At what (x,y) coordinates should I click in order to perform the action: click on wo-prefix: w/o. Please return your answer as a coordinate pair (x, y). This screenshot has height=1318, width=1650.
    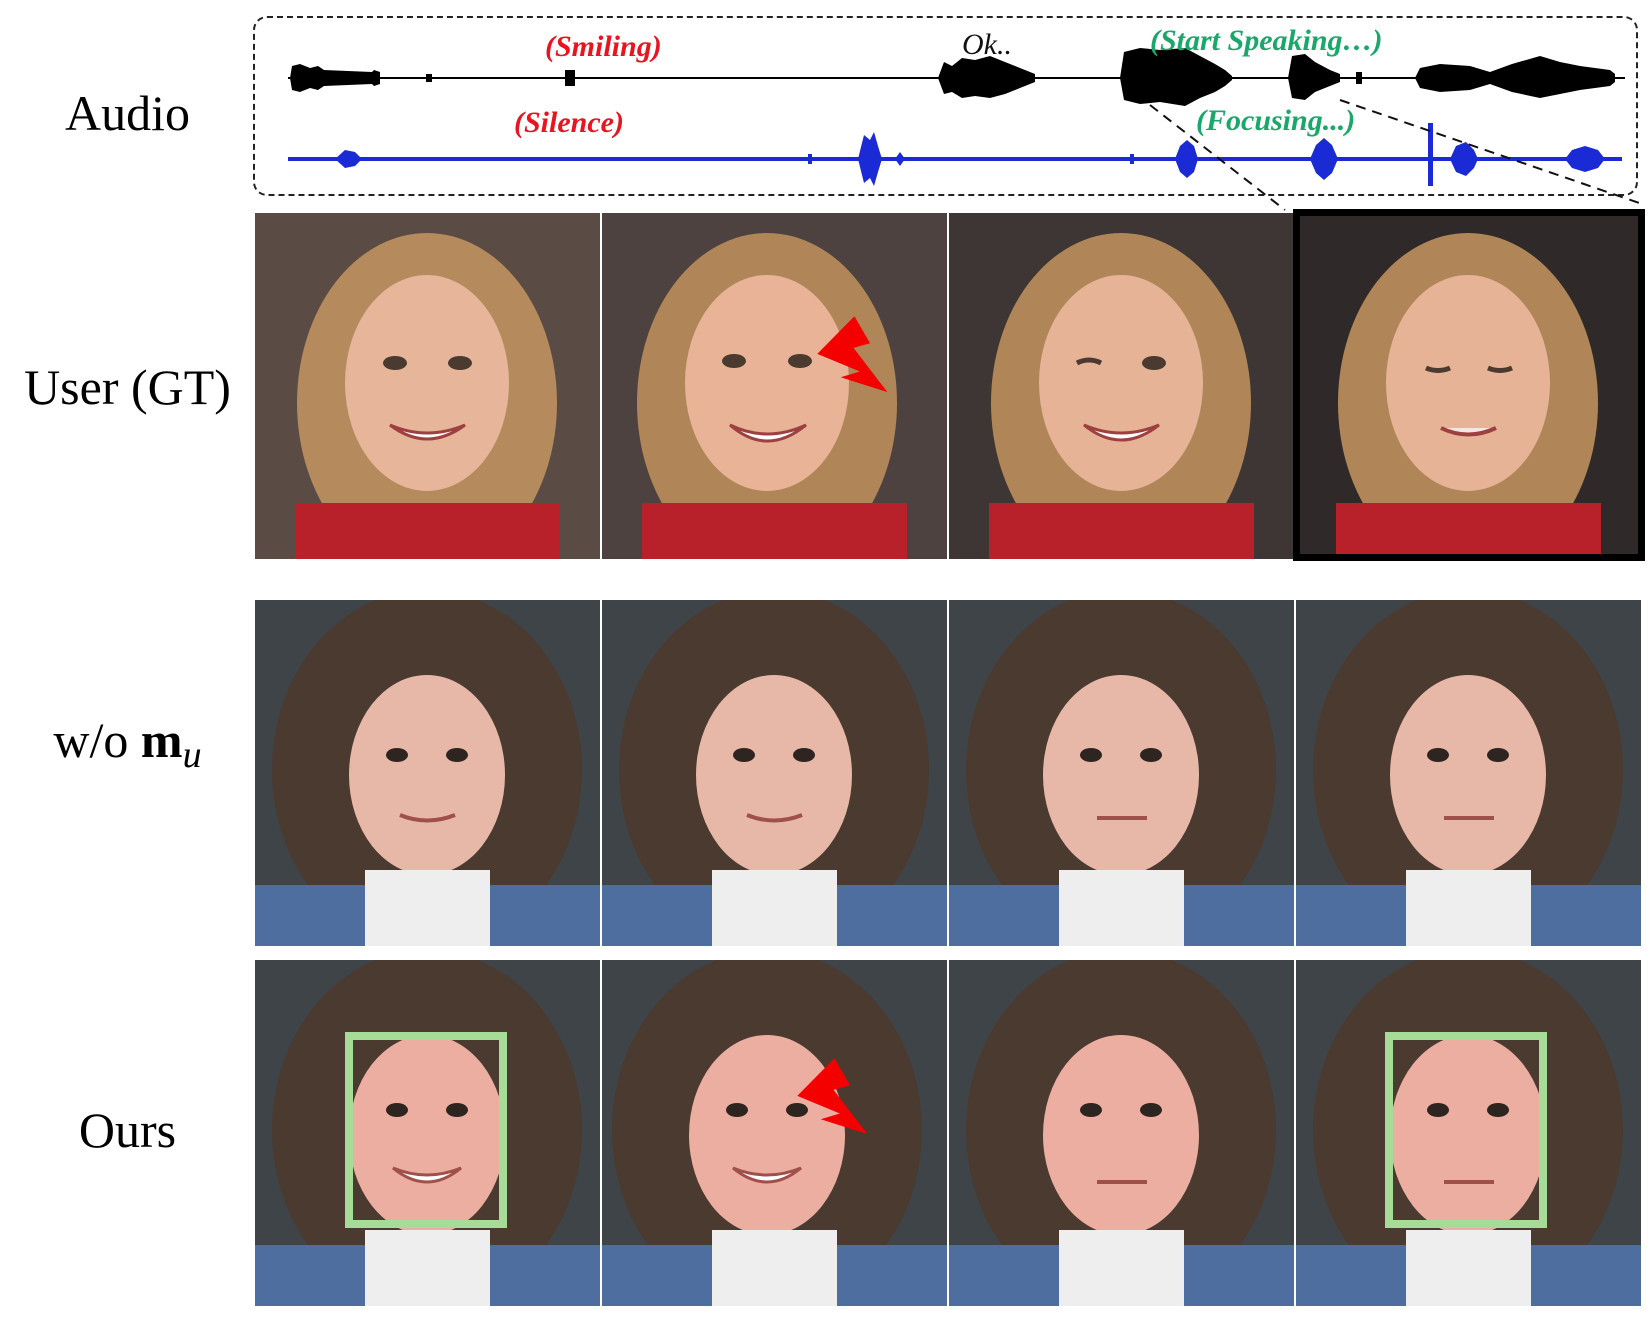
    Looking at the image, I should click on (97, 740).